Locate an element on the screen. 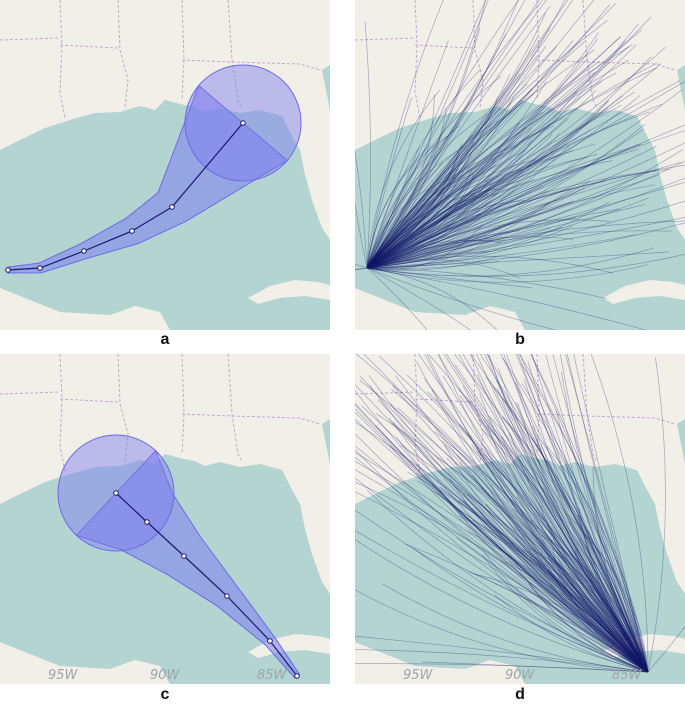 Image resolution: width=685 pixels, height=704 pixels. cuba-island is located at coordinates (644, 646).